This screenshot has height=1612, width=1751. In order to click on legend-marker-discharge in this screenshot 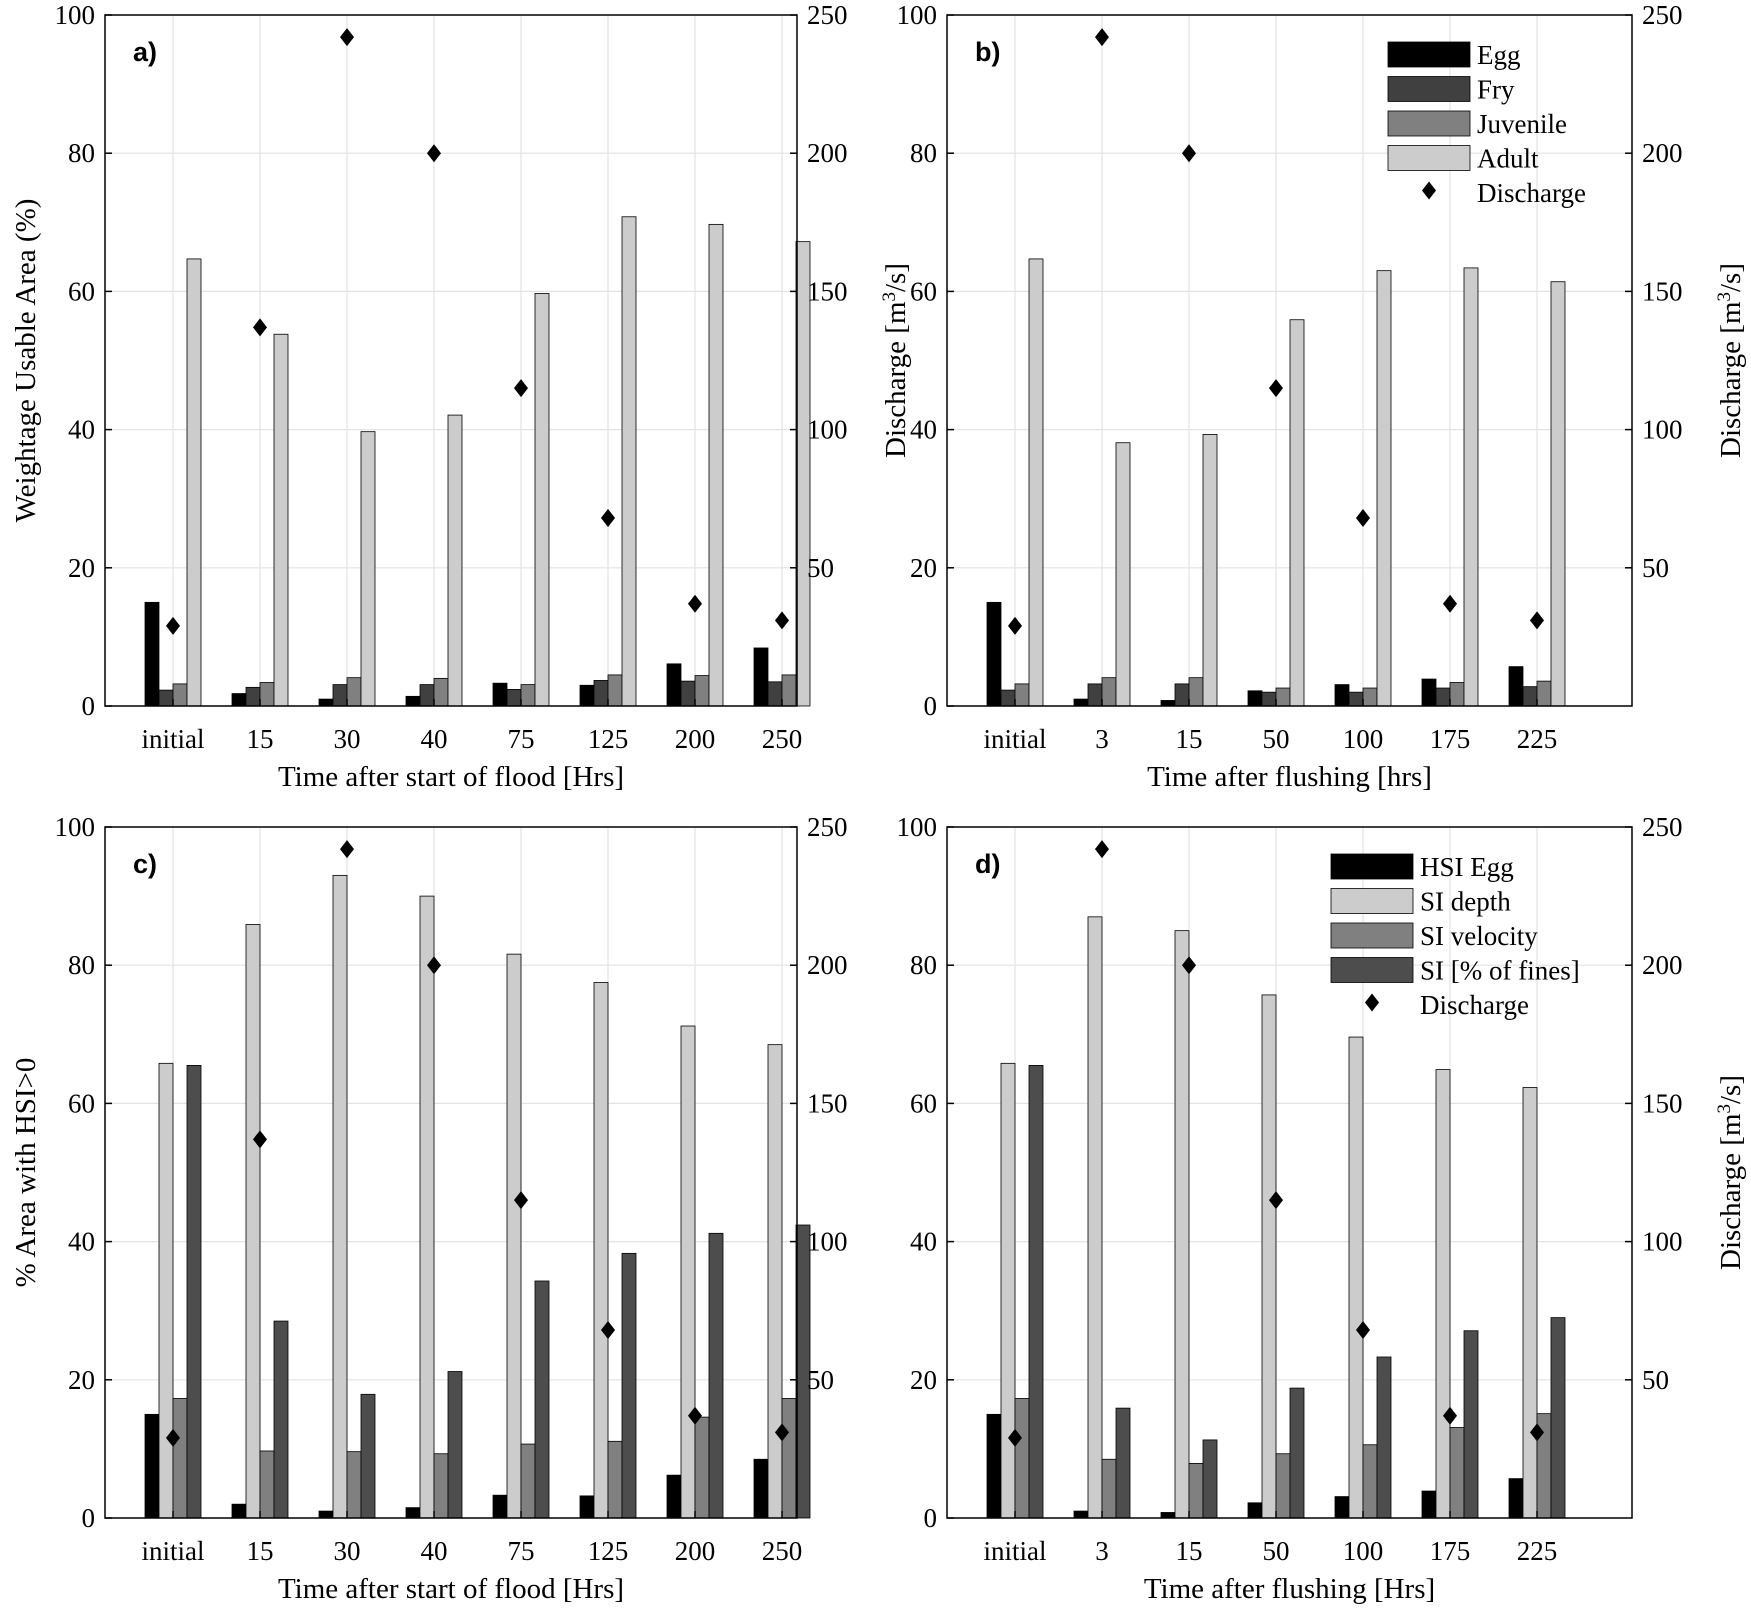, I will do `click(1372, 1002)`.